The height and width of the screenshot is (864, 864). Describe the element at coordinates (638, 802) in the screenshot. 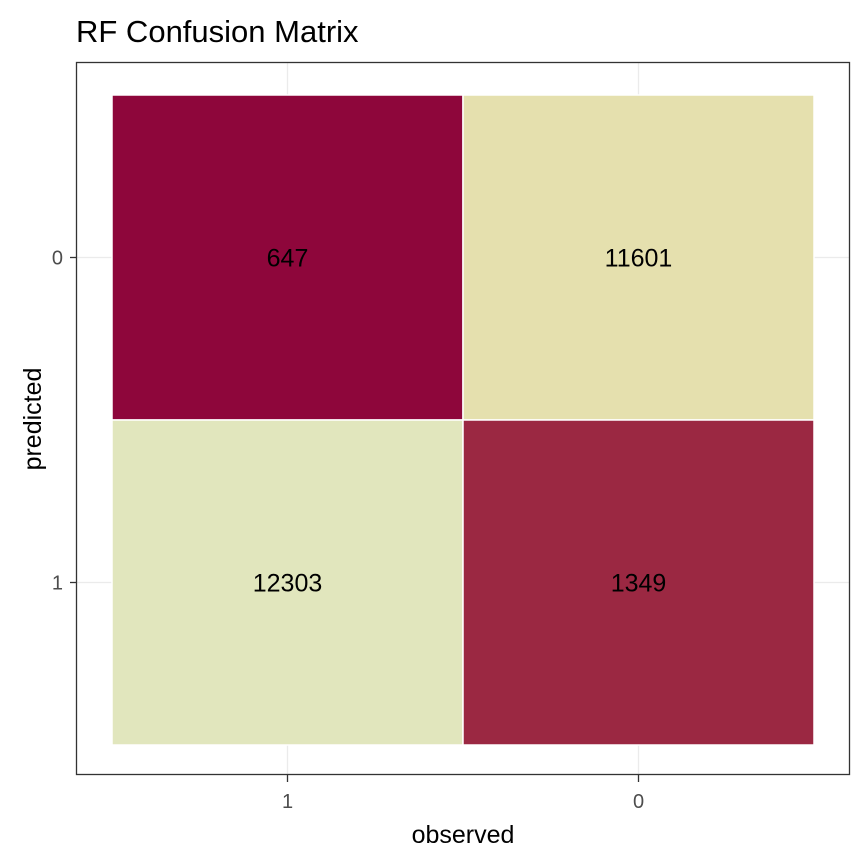

I see `x-tick-label: 0` at that location.